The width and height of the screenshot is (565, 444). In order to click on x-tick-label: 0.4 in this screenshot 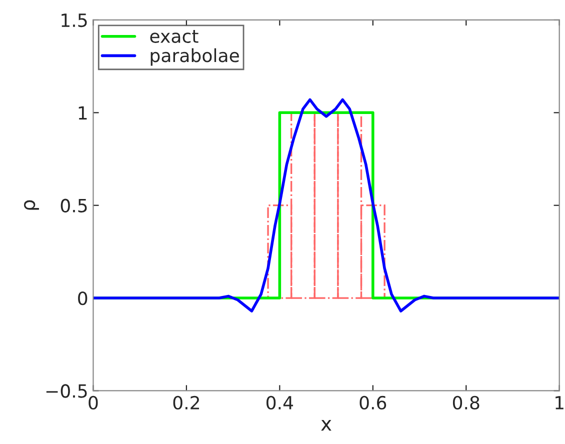, I will do `click(280, 403)`.